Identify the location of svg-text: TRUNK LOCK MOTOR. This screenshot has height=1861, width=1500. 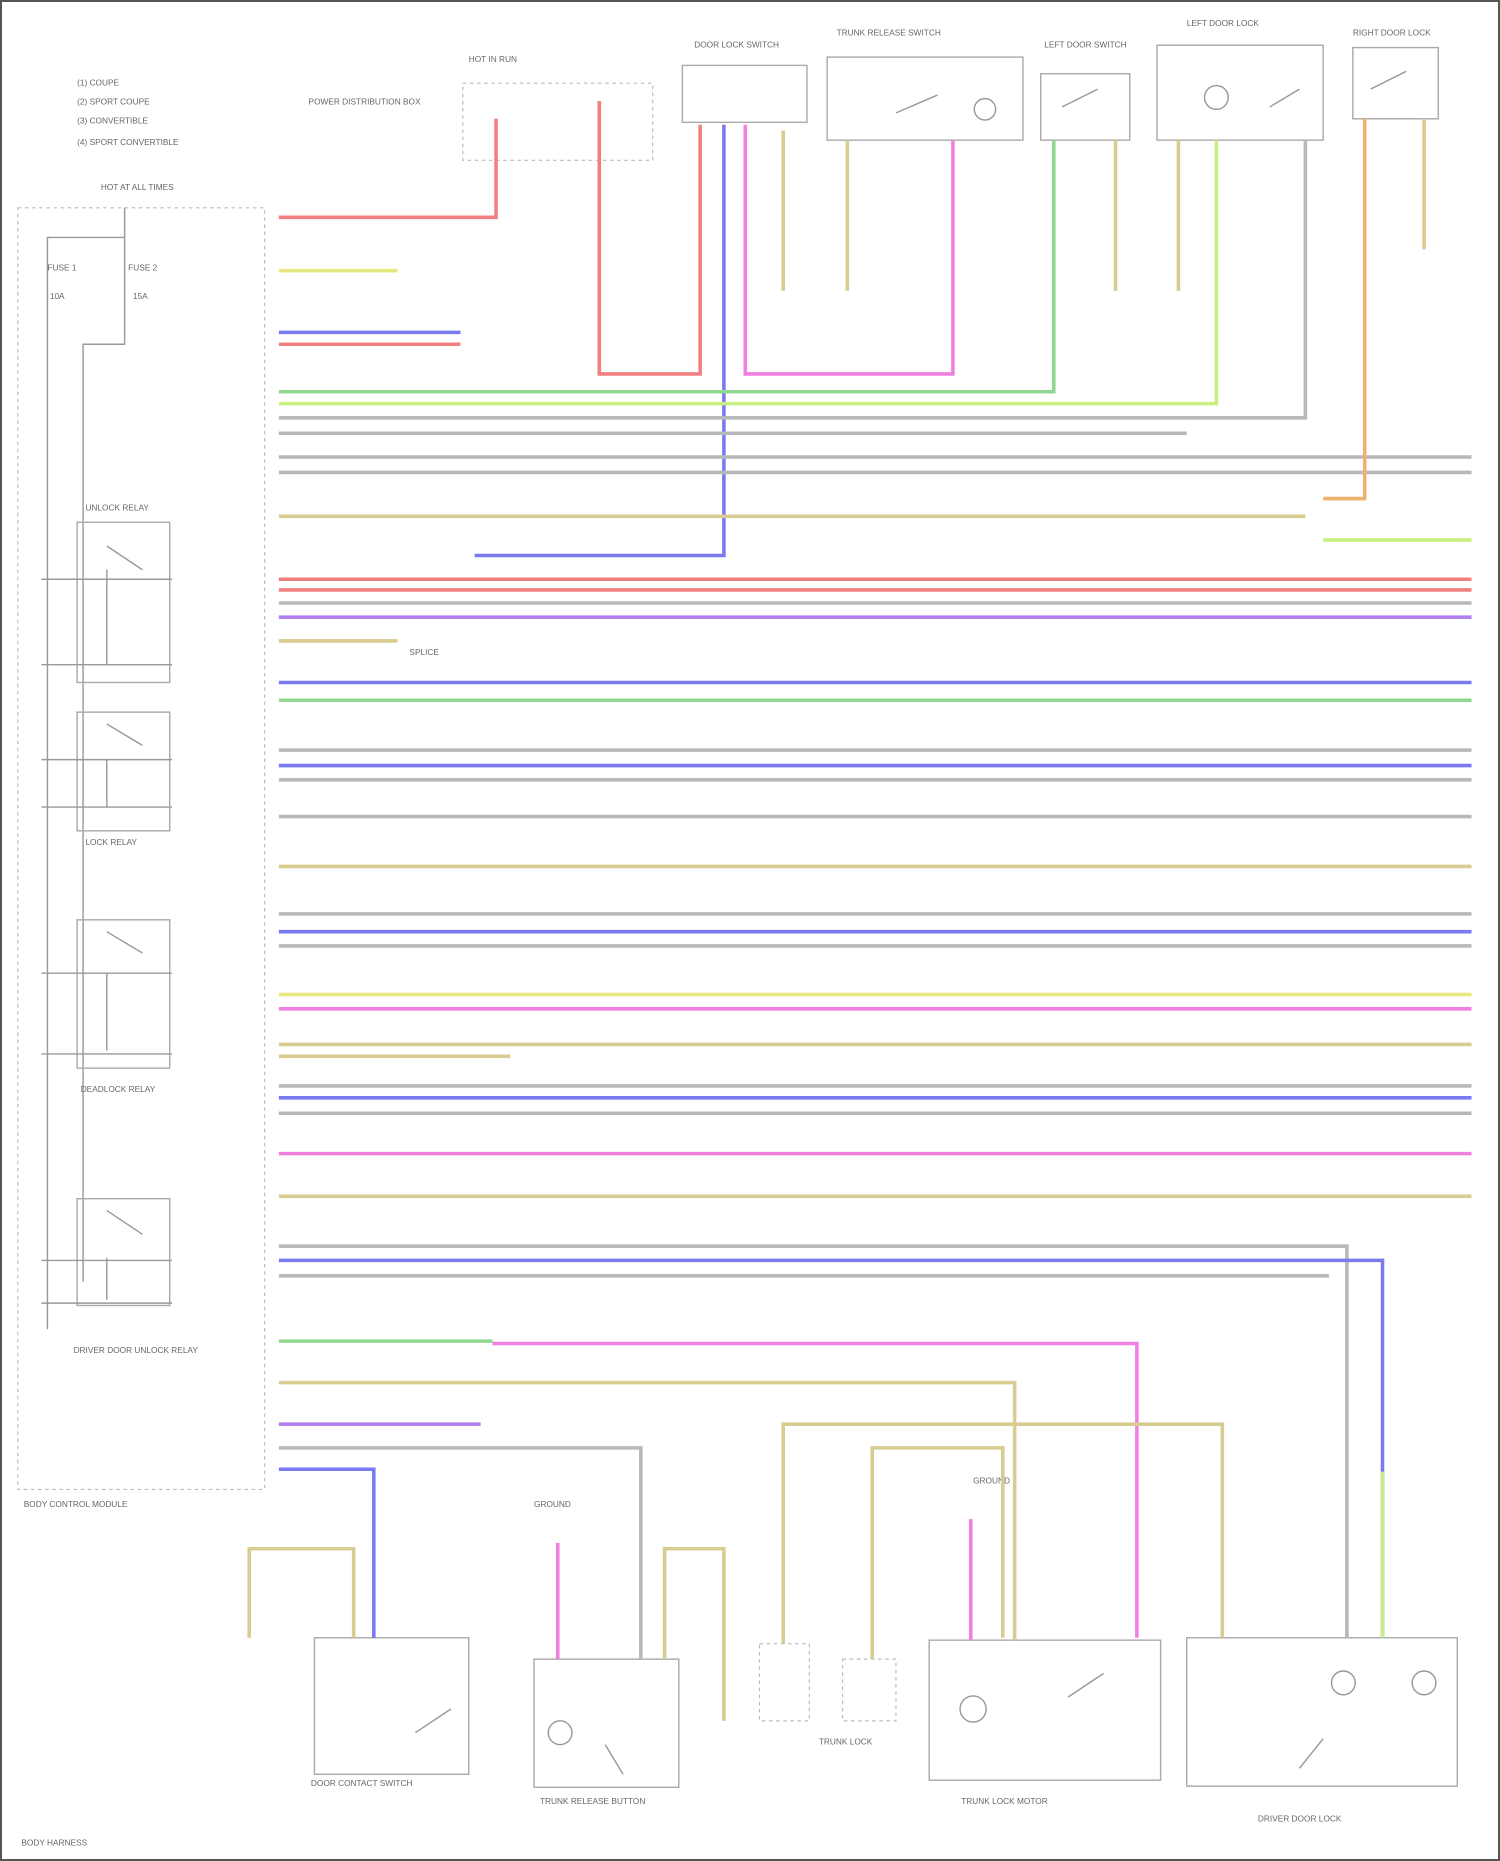
(1004, 1801).